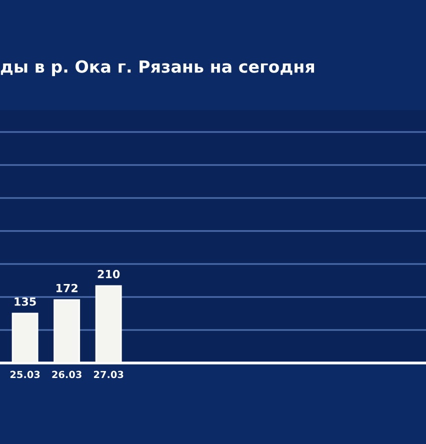 This screenshot has width=426, height=444. I want to click on data-label: 172, so click(67, 288).